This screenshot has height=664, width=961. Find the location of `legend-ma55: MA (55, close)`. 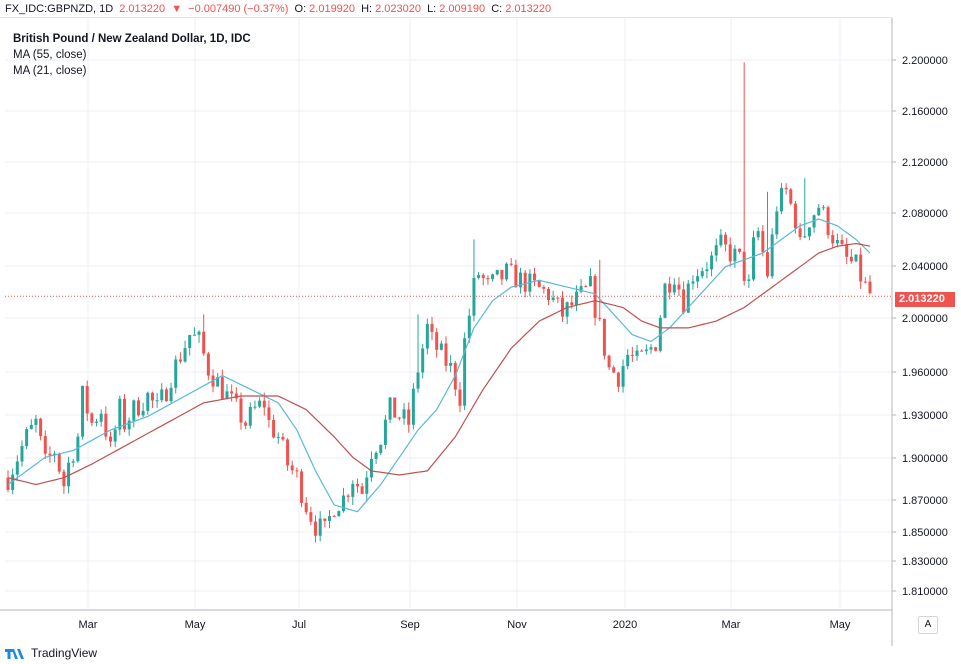

legend-ma55: MA (55, close) is located at coordinates (50, 55).